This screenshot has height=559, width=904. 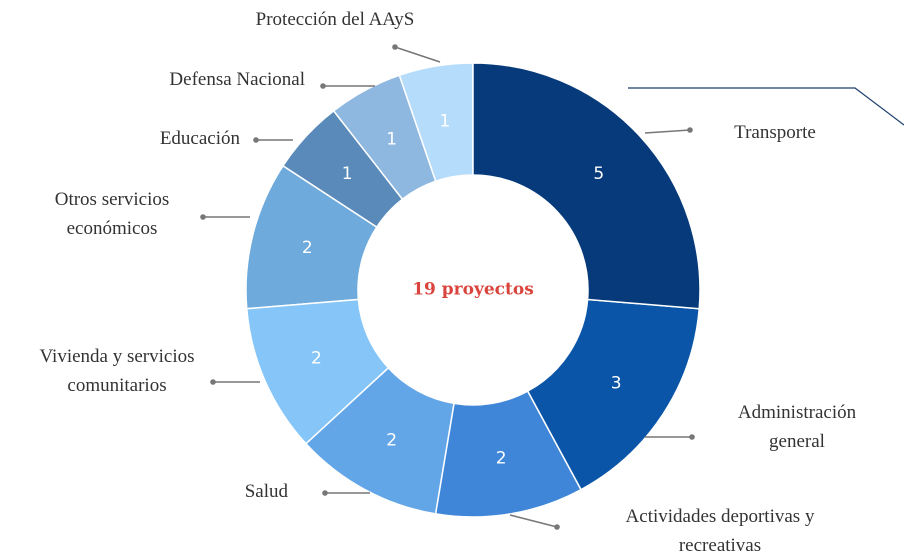 I want to click on value-label: 3, so click(x=616, y=384).